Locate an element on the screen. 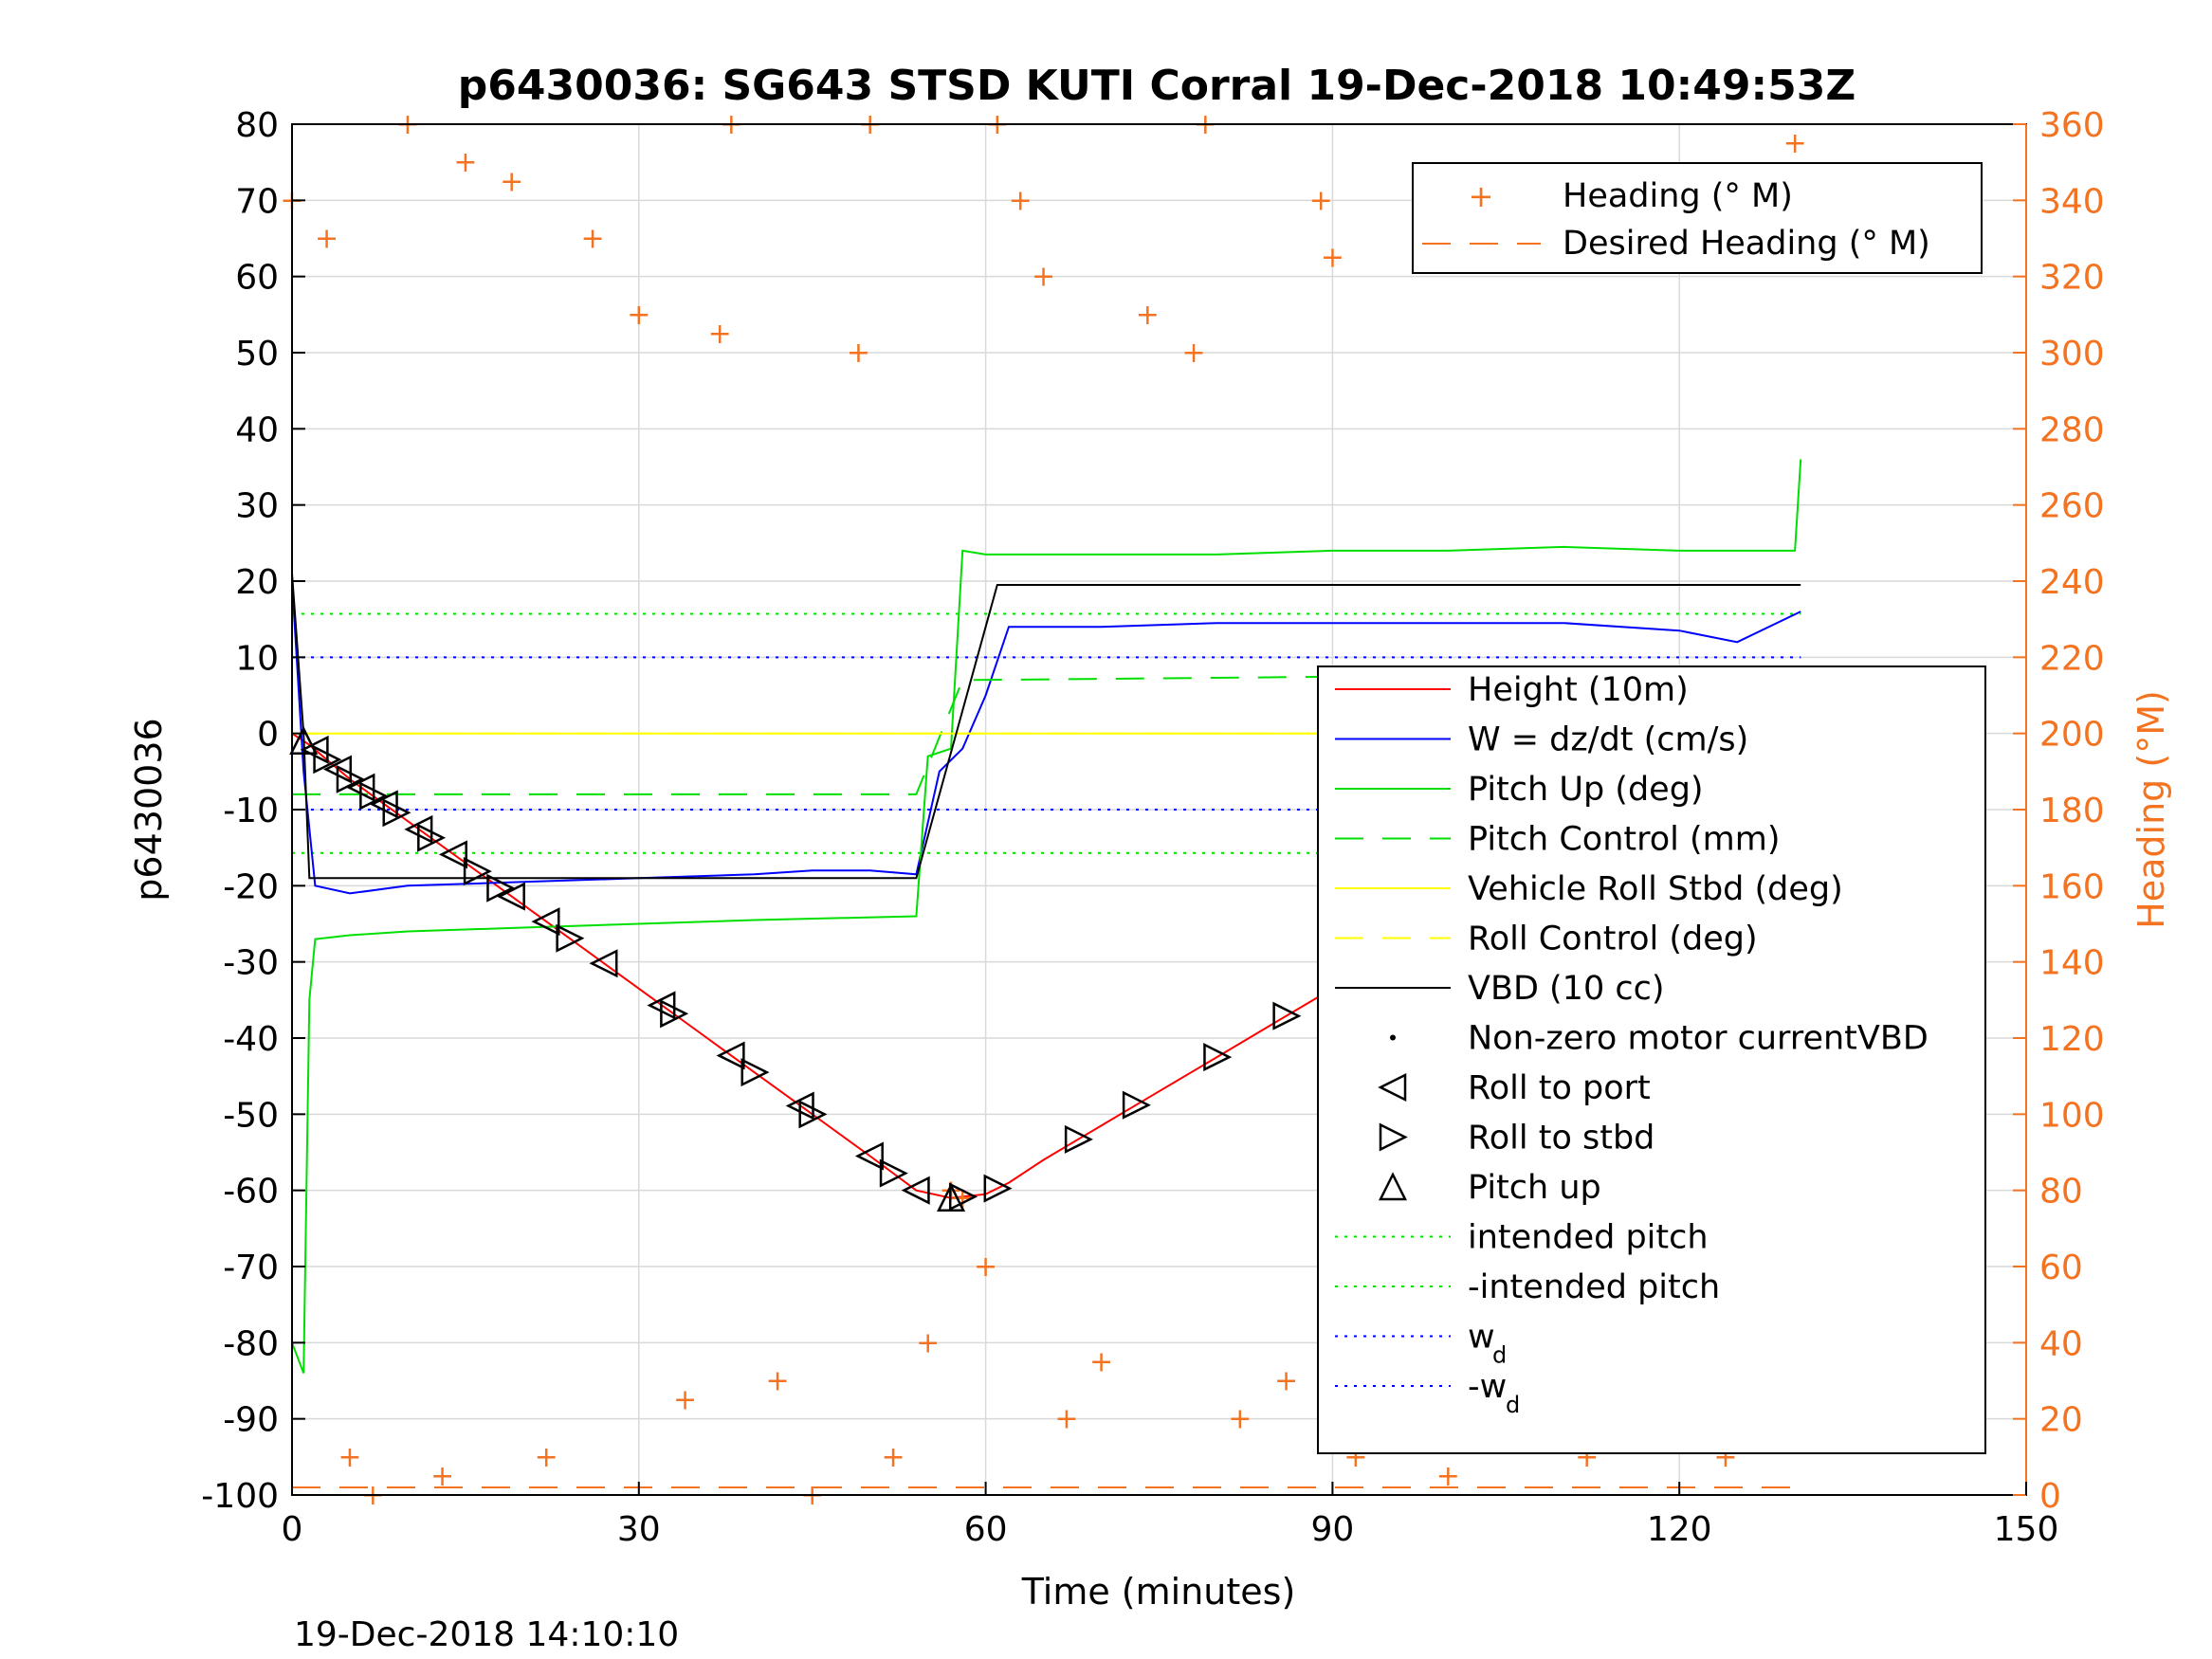 The height and width of the screenshot is (1659, 2212). x-tick-label: 120 is located at coordinates (1679, 1529).